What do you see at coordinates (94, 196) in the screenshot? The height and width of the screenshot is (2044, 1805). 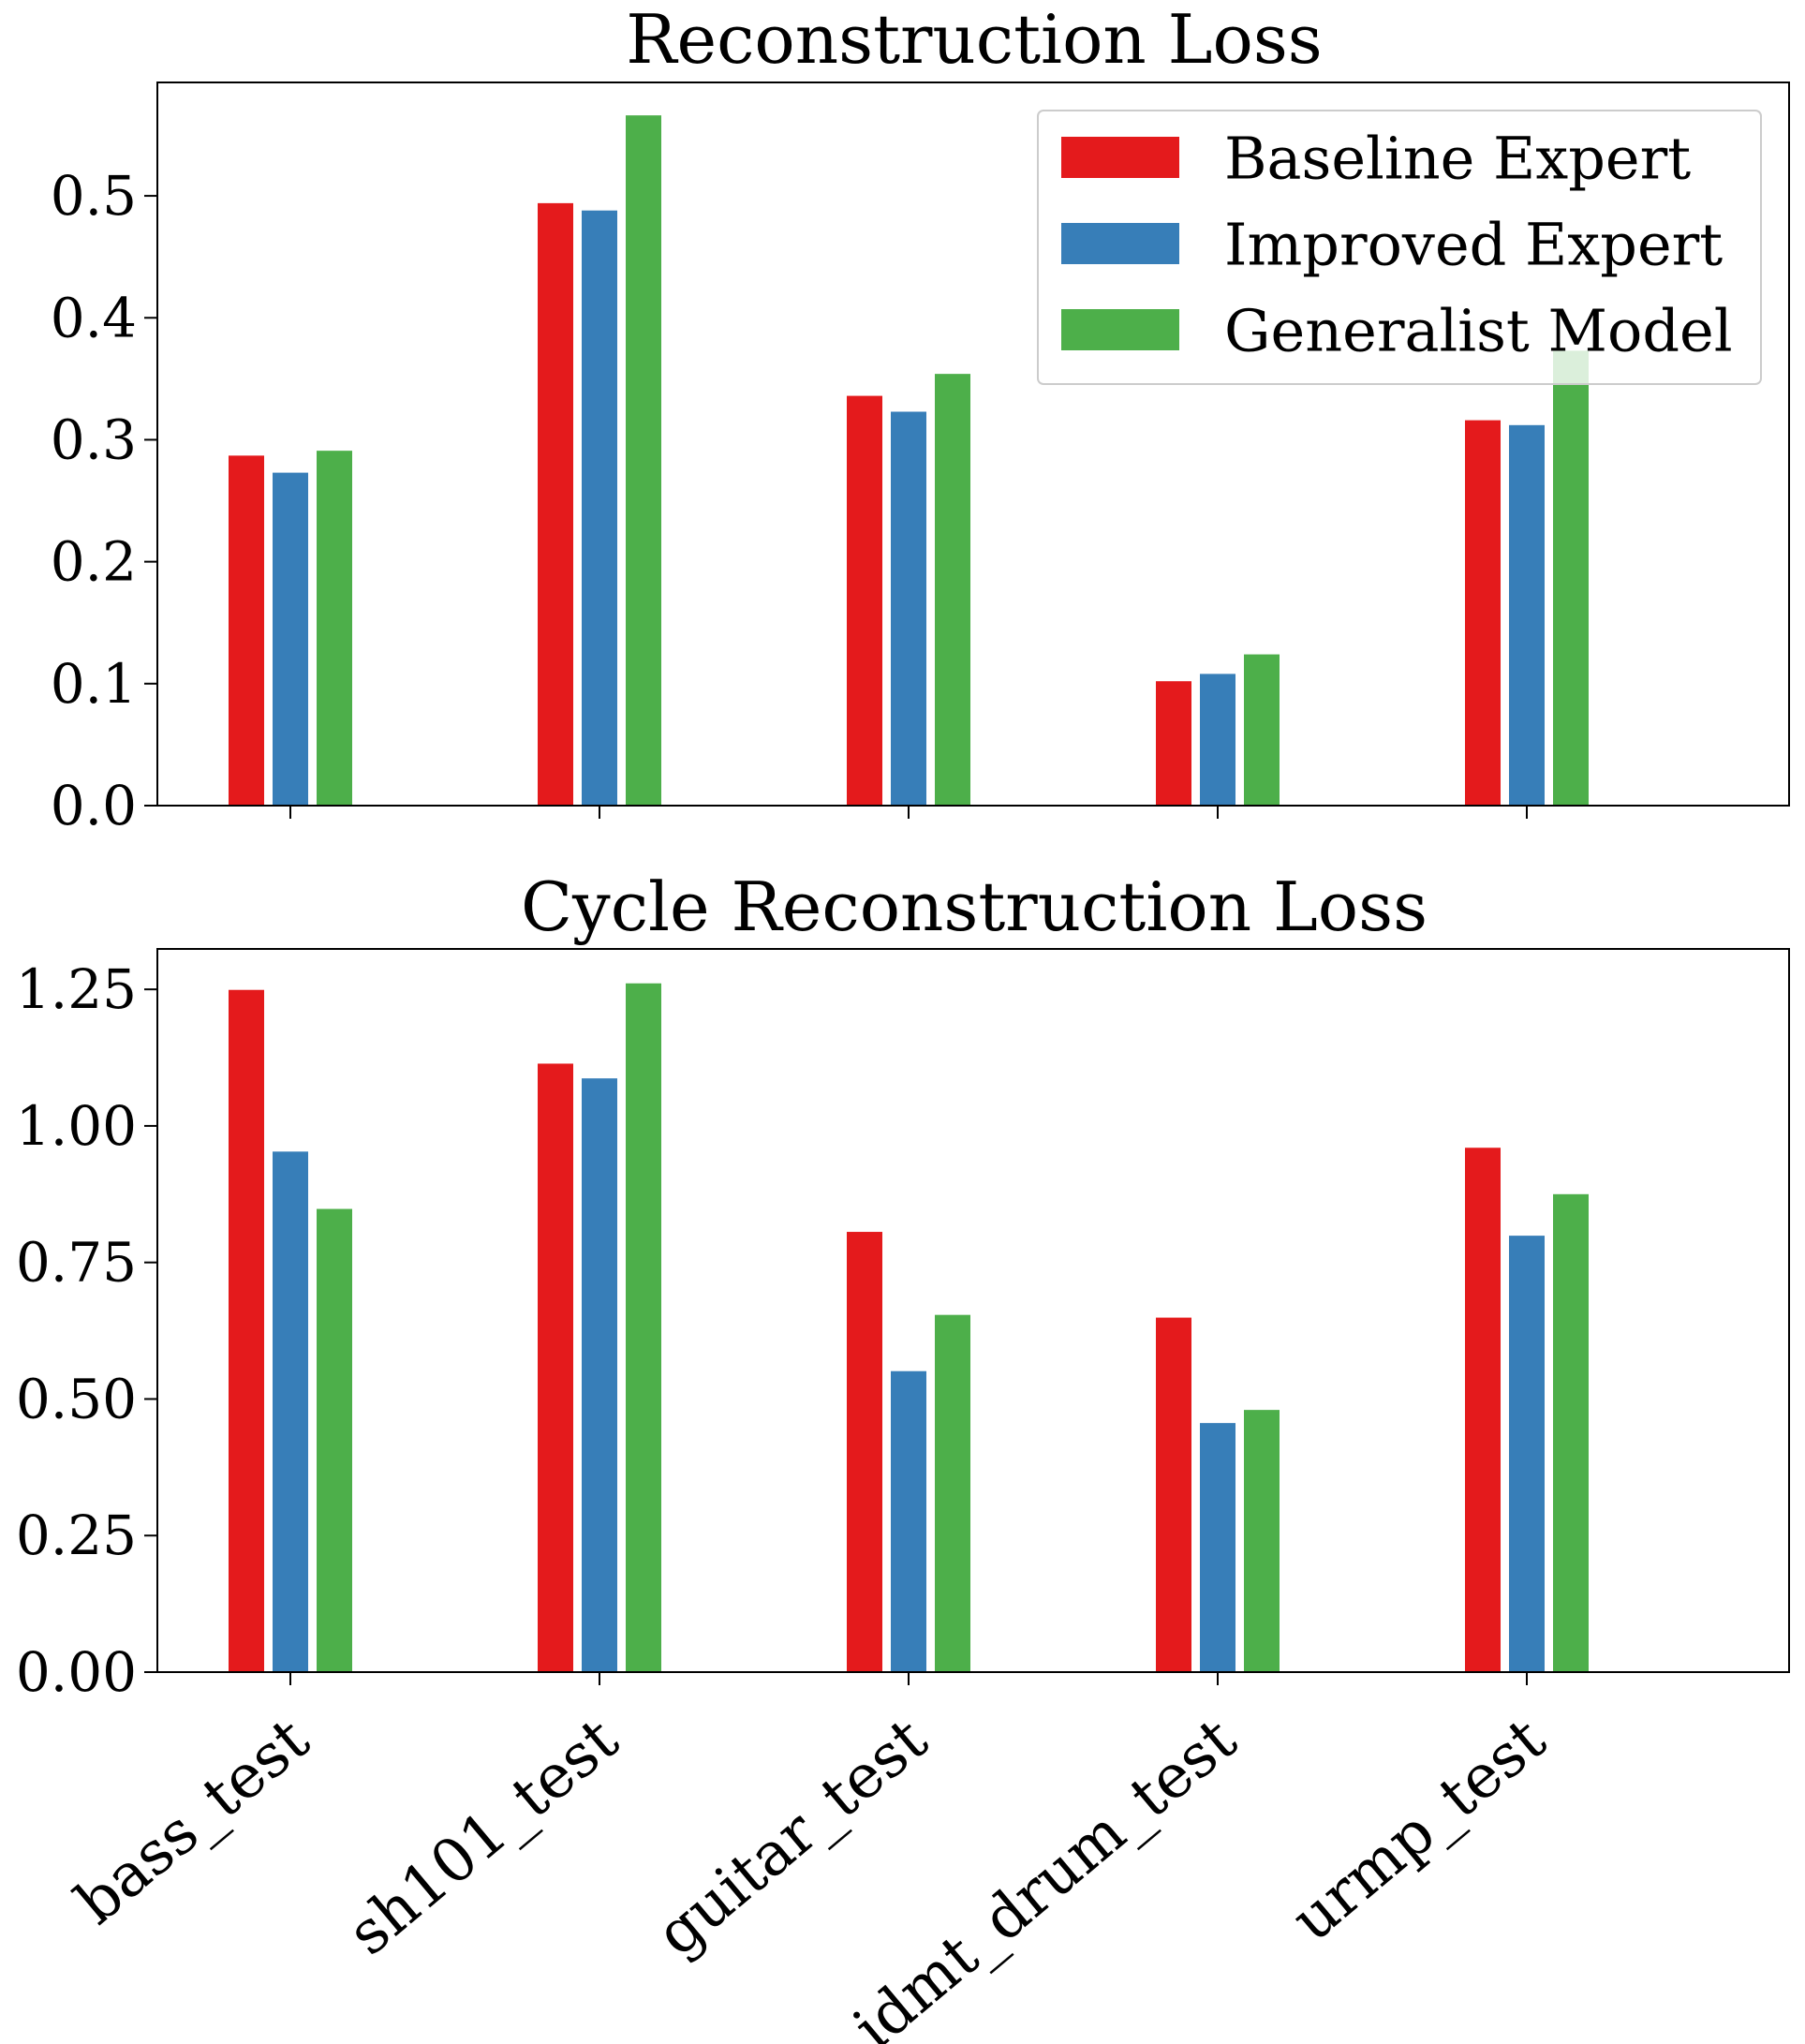 I see `y-tick-label: 0.5` at bounding box center [94, 196].